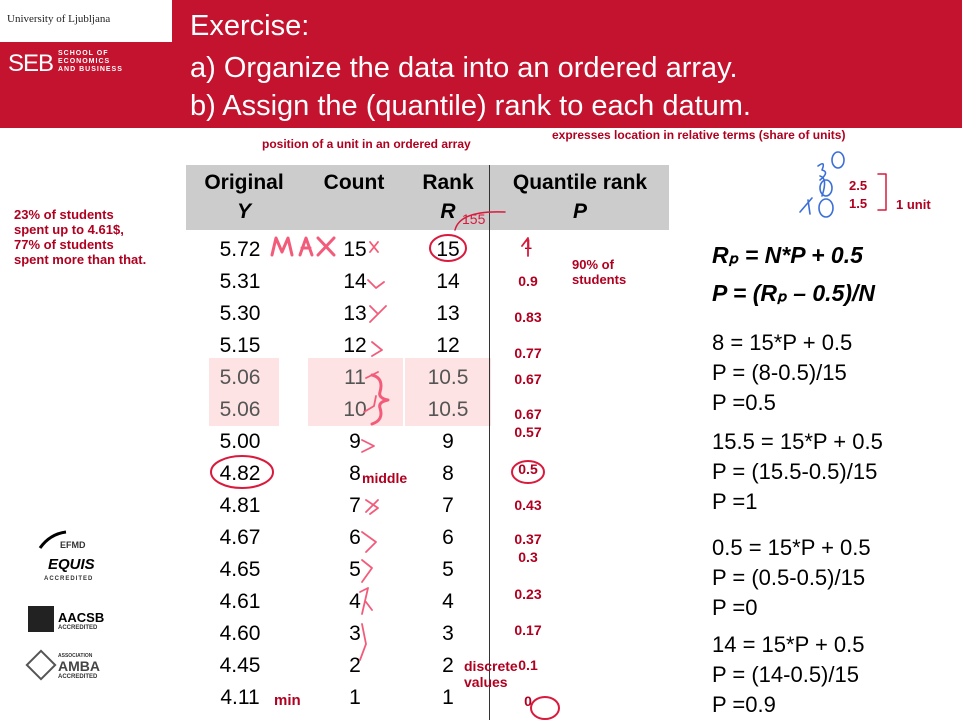 The width and height of the screenshot is (962, 722). I want to click on school-subtitle: SCHOOL OF ECONOMICS AND BUSINESS, so click(90, 61).